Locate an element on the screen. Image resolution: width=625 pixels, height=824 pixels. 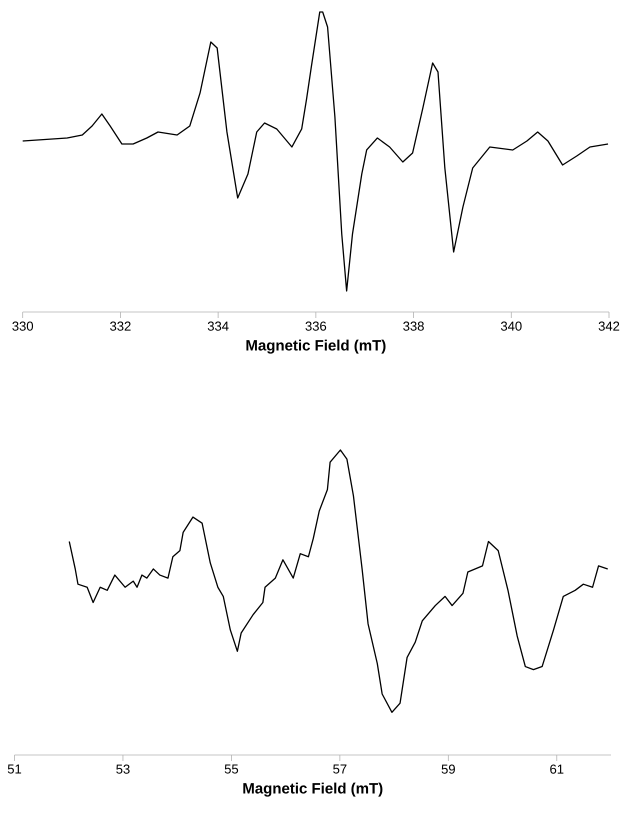
x-tick-label: 55 is located at coordinates (231, 769).